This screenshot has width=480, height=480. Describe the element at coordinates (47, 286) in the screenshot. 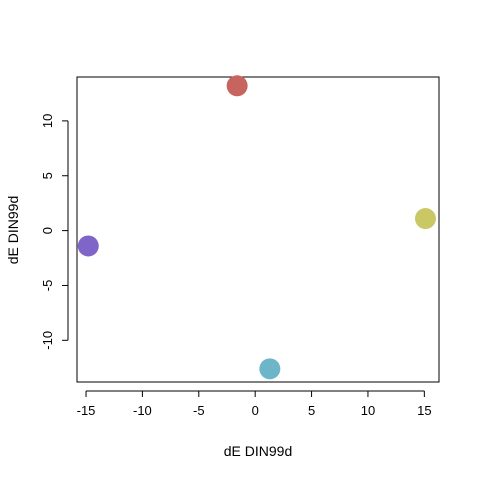

I see `y-tick-label: -5` at that location.